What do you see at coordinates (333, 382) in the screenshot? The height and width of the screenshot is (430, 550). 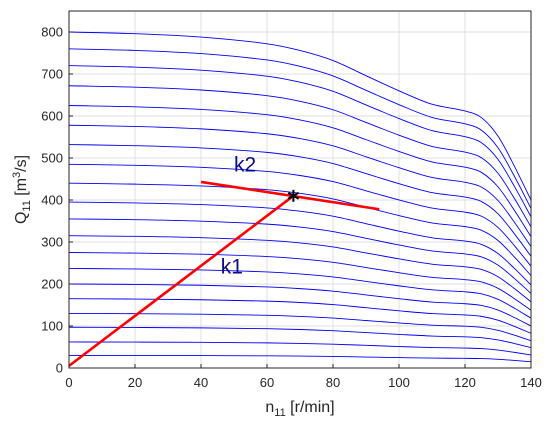 I see `x-tick-label: 80` at bounding box center [333, 382].